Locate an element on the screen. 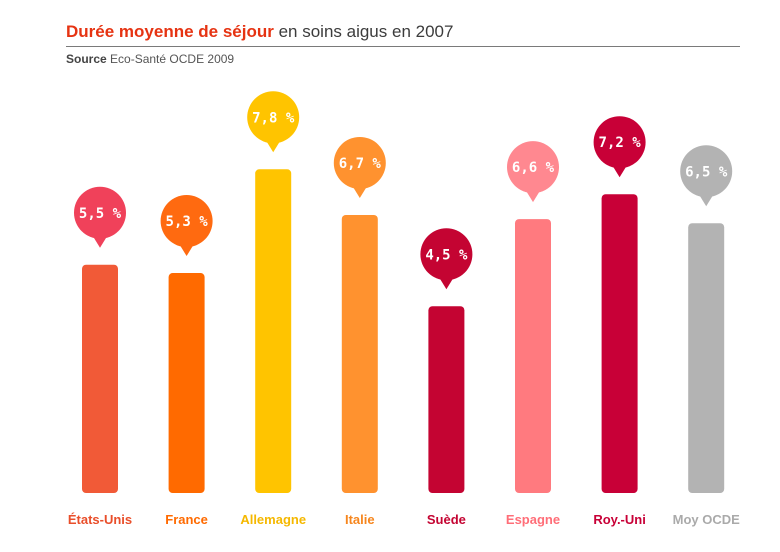 The width and height of the screenshot is (780, 552). category-label: Suède is located at coordinates (446, 519).